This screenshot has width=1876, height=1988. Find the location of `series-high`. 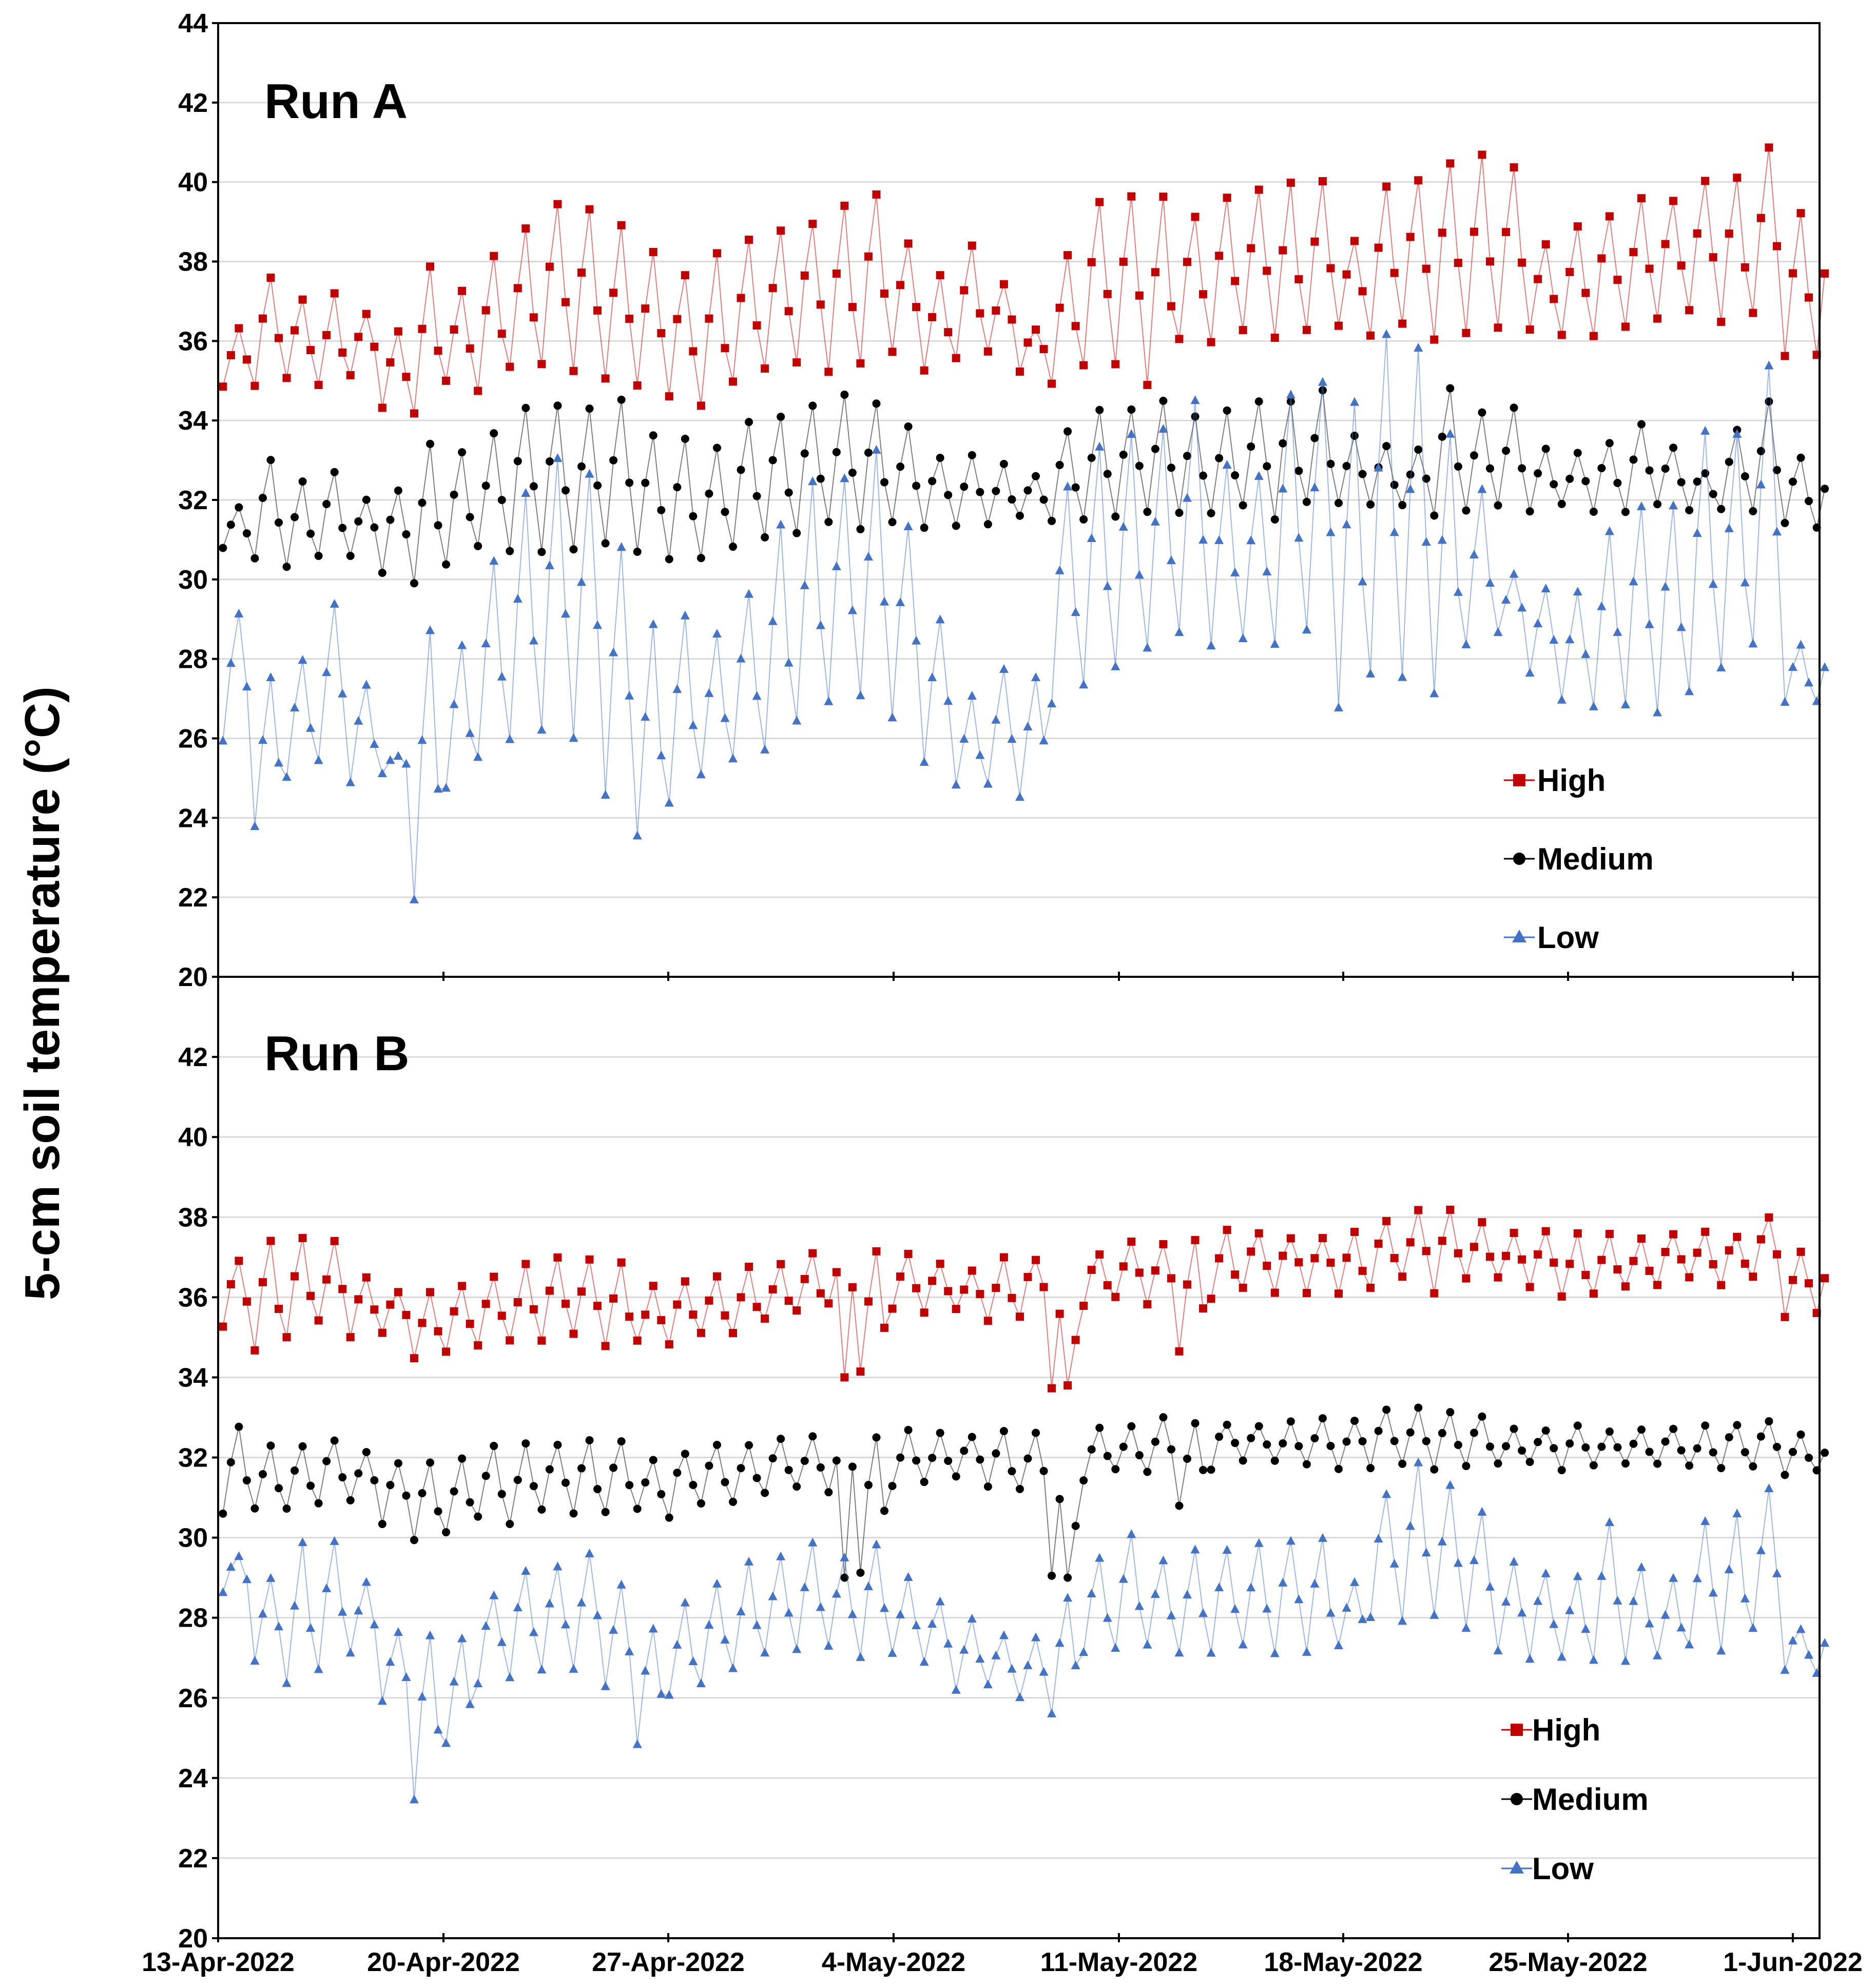

series-high is located at coordinates (1024, 280).